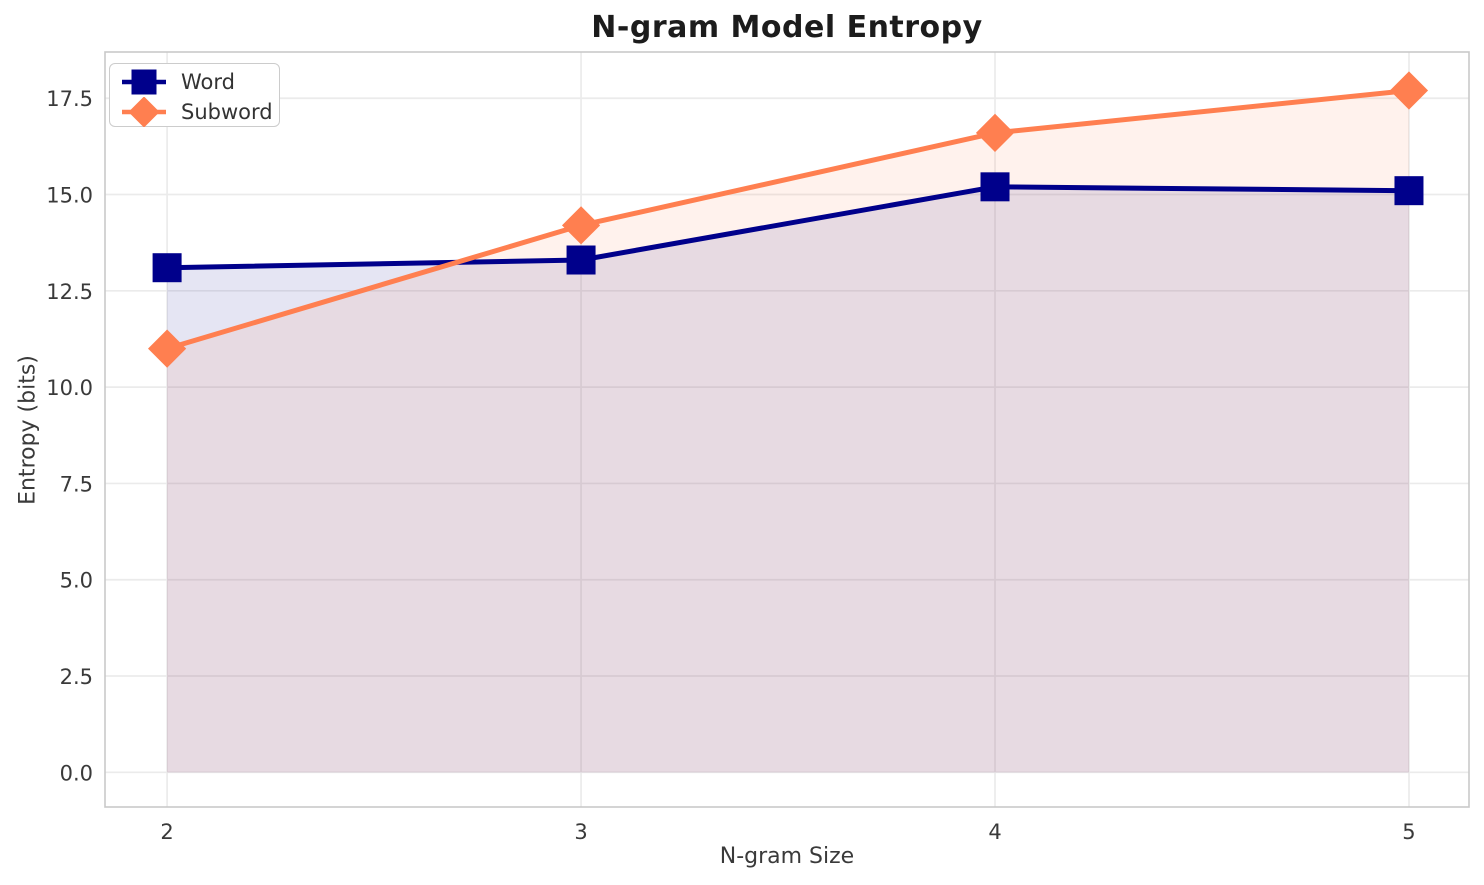 The image size is (1484, 885). What do you see at coordinates (166, 832) in the screenshot?
I see `x-tick-label: 2` at bounding box center [166, 832].